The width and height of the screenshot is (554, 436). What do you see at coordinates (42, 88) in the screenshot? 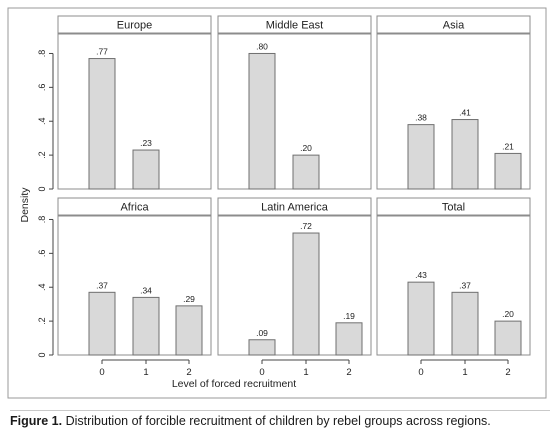
I see `y-tick-label-row1: .6` at bounding box center [42, 88].